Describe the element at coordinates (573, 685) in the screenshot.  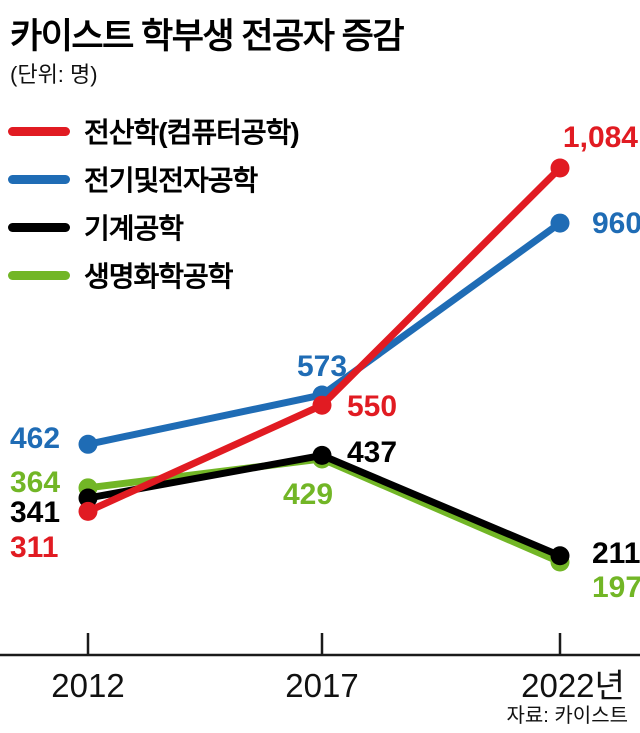
I see `x-axis-label: 2022년` at that location.